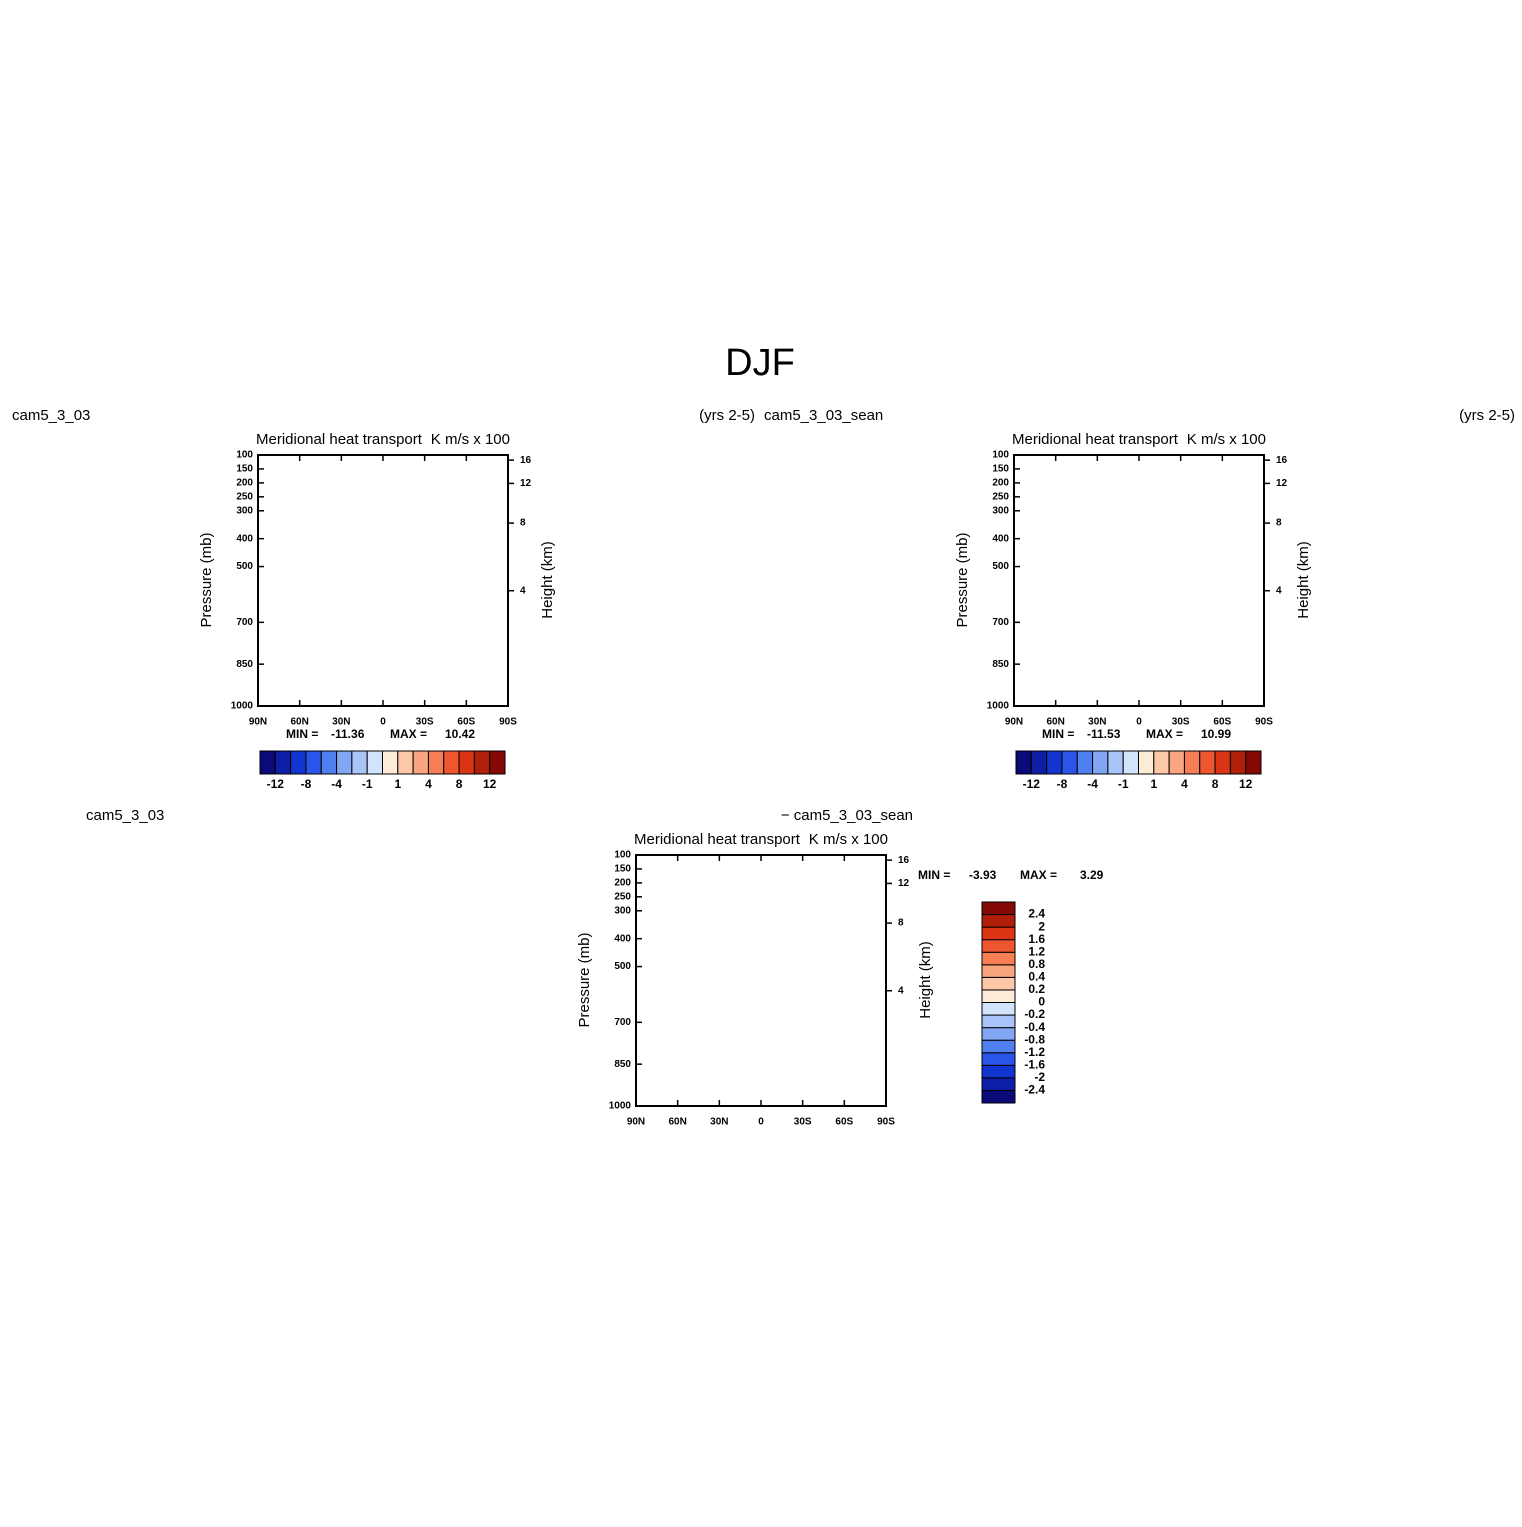  I want to click on y-tick-label: 400, so click(1000, 538).